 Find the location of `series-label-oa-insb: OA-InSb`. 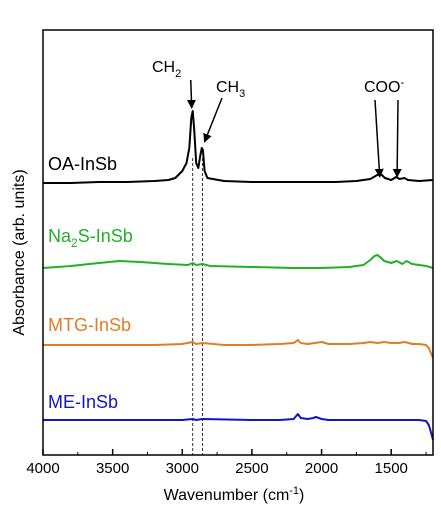

series-label-oa-insb: OA-InSb is located at coordinates (82, 164).